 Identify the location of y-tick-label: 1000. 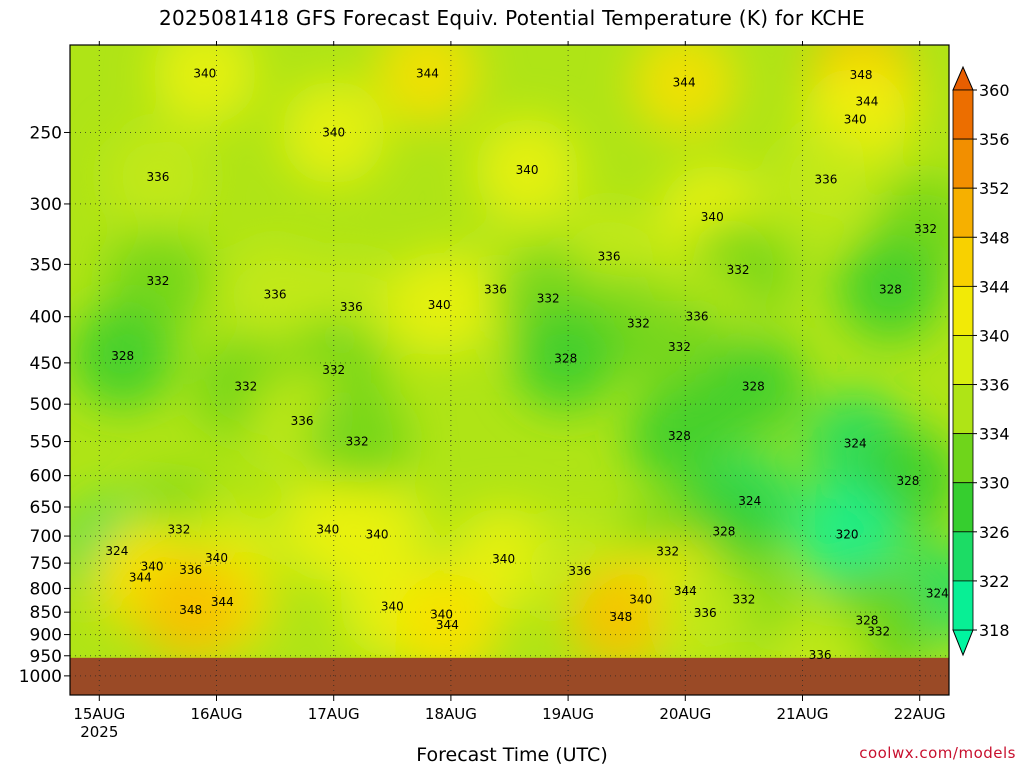
(40, 677).